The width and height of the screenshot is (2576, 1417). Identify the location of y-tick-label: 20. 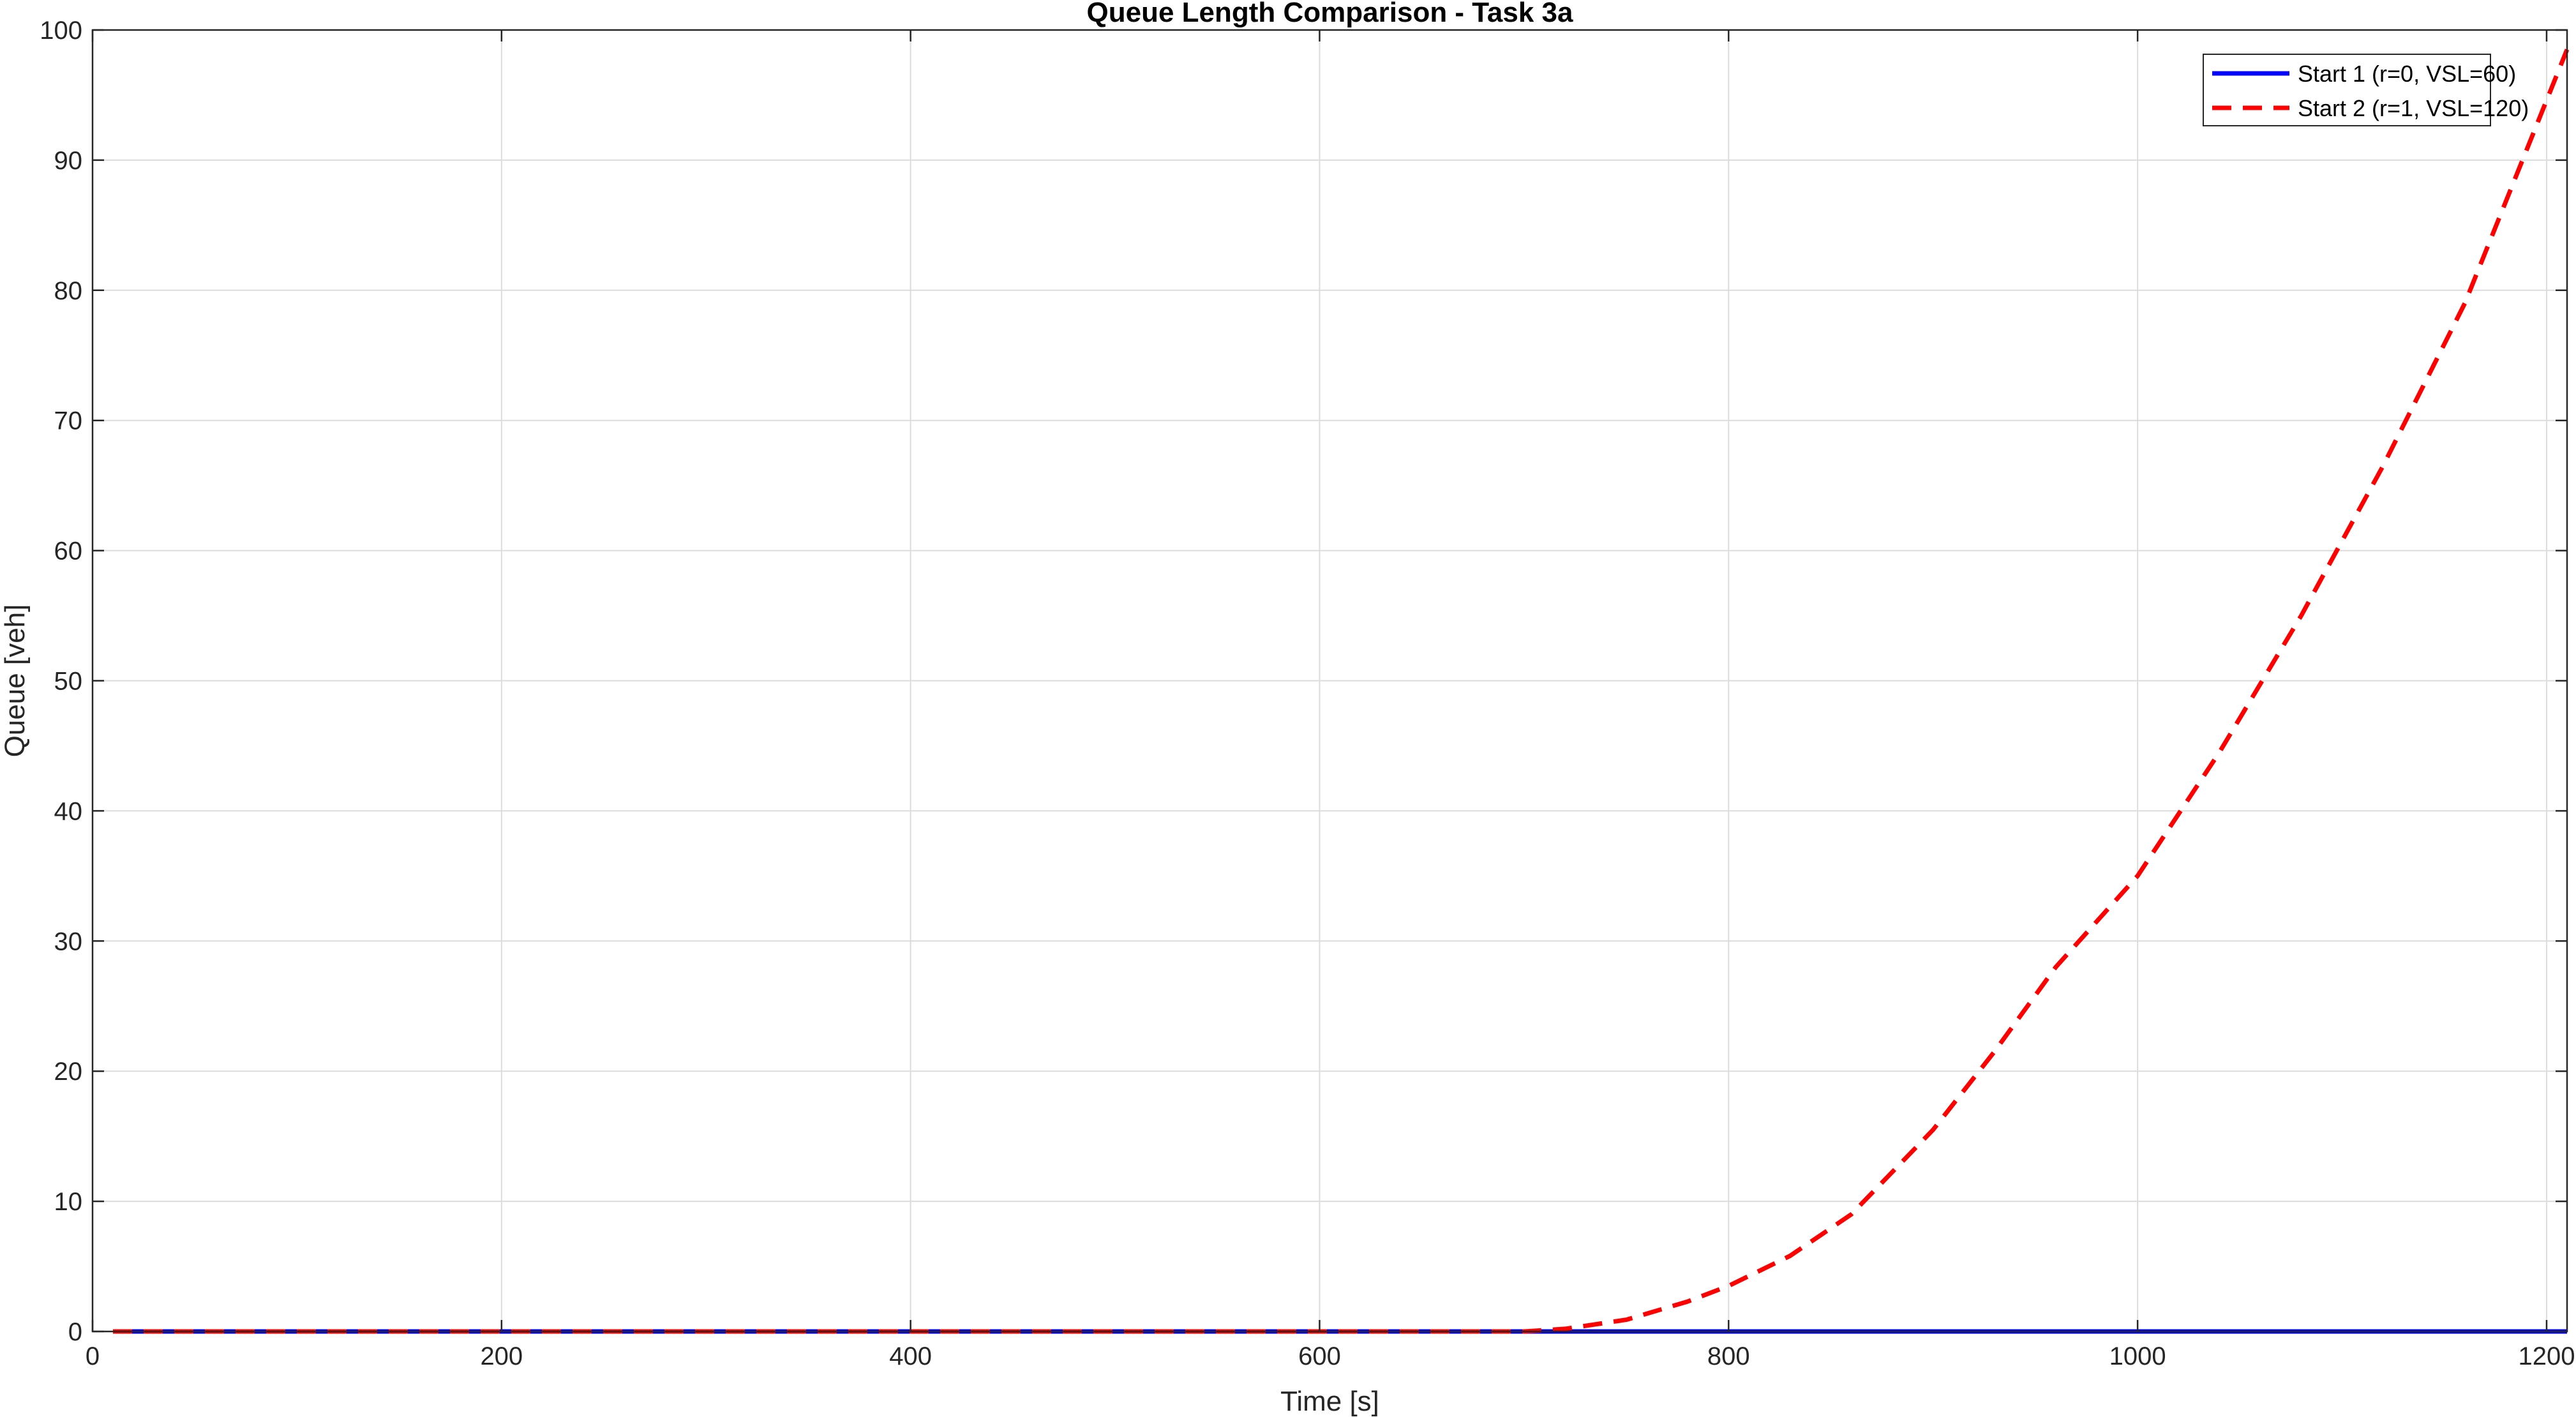
(68, 1072).